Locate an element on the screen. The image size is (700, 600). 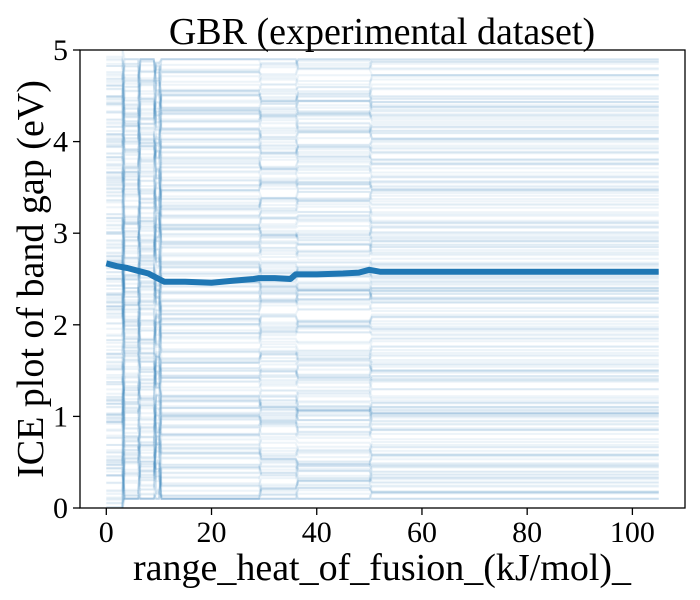
y-tick-label: 1 is located at coordinates (60, 416).